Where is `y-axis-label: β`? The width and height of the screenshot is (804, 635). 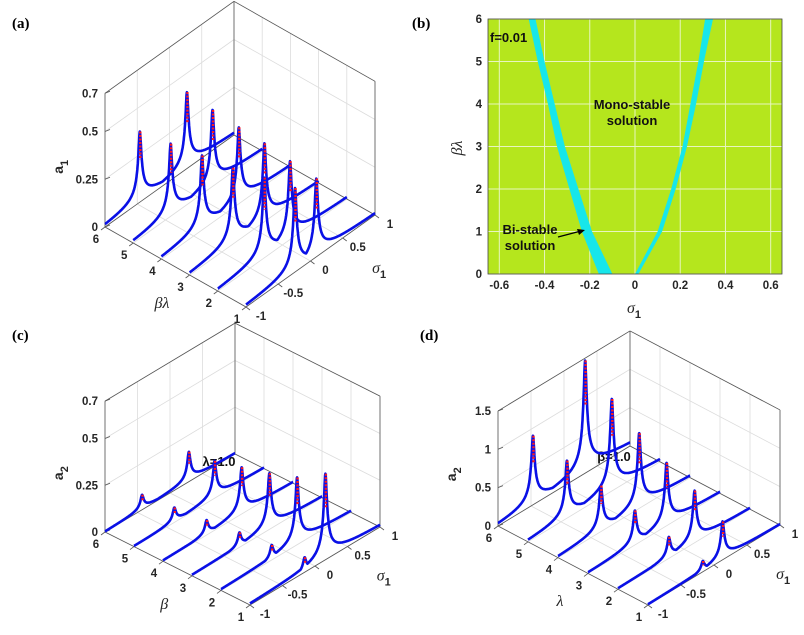
y-axis-label: β is located at coordinates (163, 604).